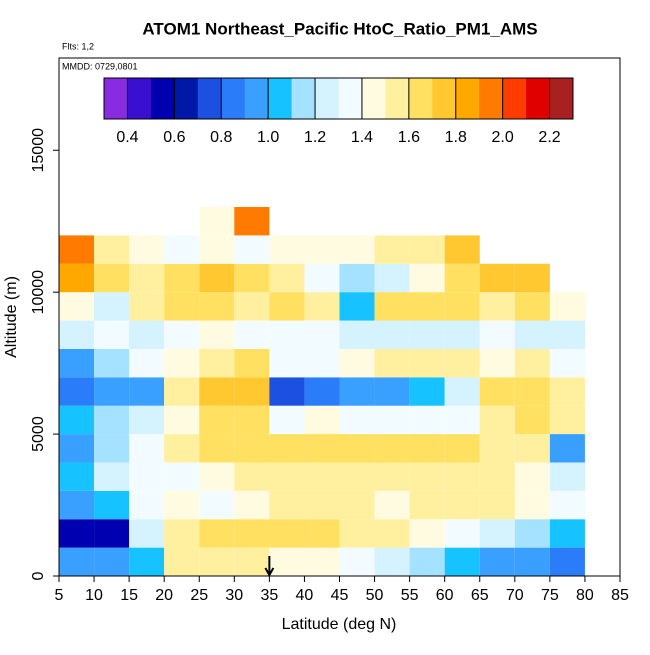  What do you see at coordinates (129, 595) in the screenshot?
I see `x-tick-label: 15` at bounding box center [129, 595].